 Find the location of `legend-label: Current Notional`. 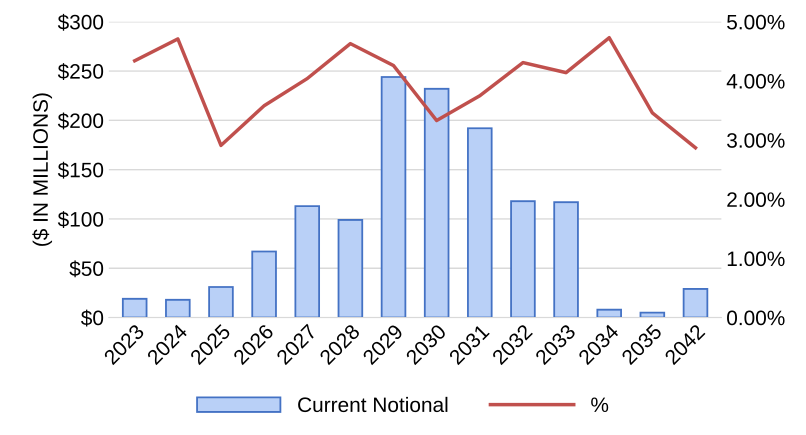

legend-label: Current Notional is located at coordinates (373, 404).